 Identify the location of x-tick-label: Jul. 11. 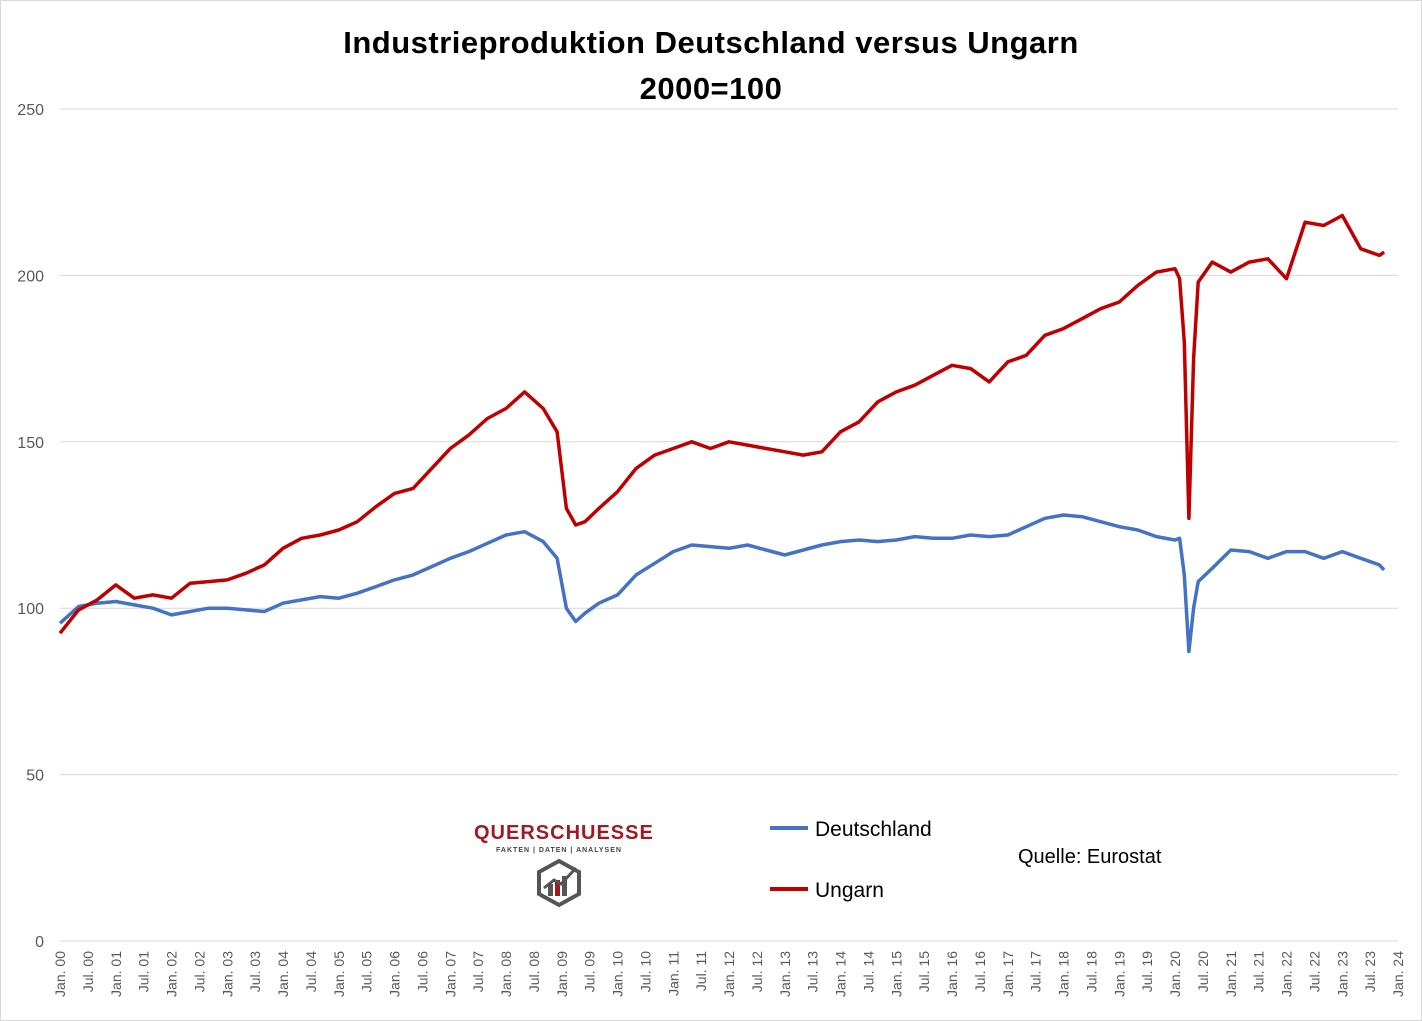
(701, 971).